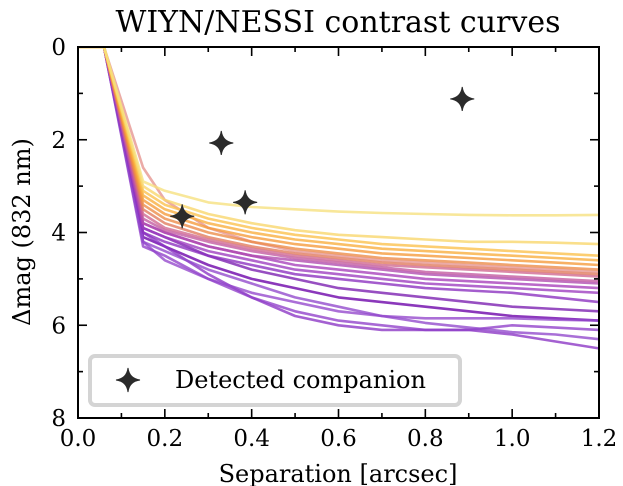  What do you see at coordinates (58, 234) in the screenshot?
I see `y-tick-label: 4` at bounding box center [58, 234].